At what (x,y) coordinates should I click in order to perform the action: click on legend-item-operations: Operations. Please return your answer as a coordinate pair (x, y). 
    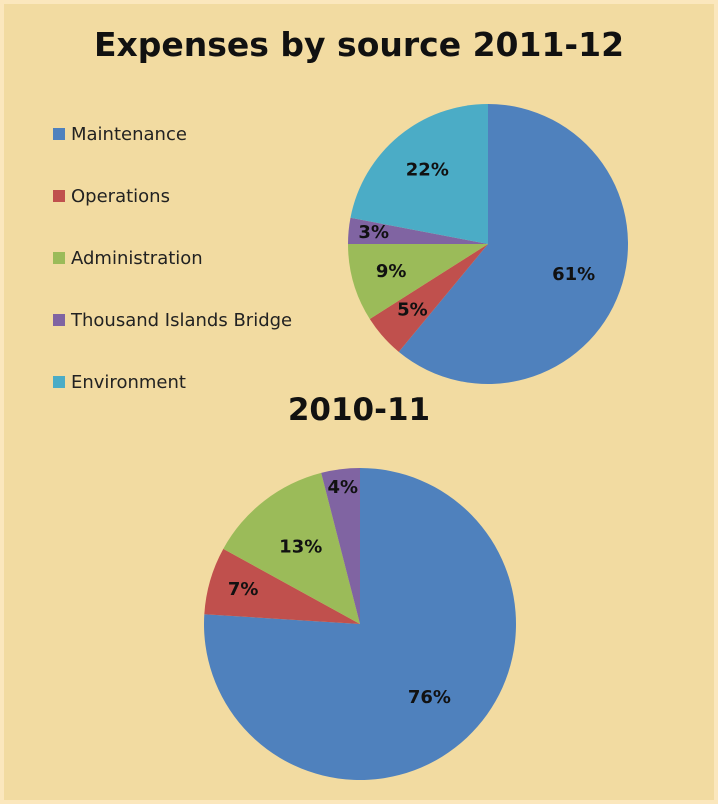
    Looking at the image, I should click on (111, 196).